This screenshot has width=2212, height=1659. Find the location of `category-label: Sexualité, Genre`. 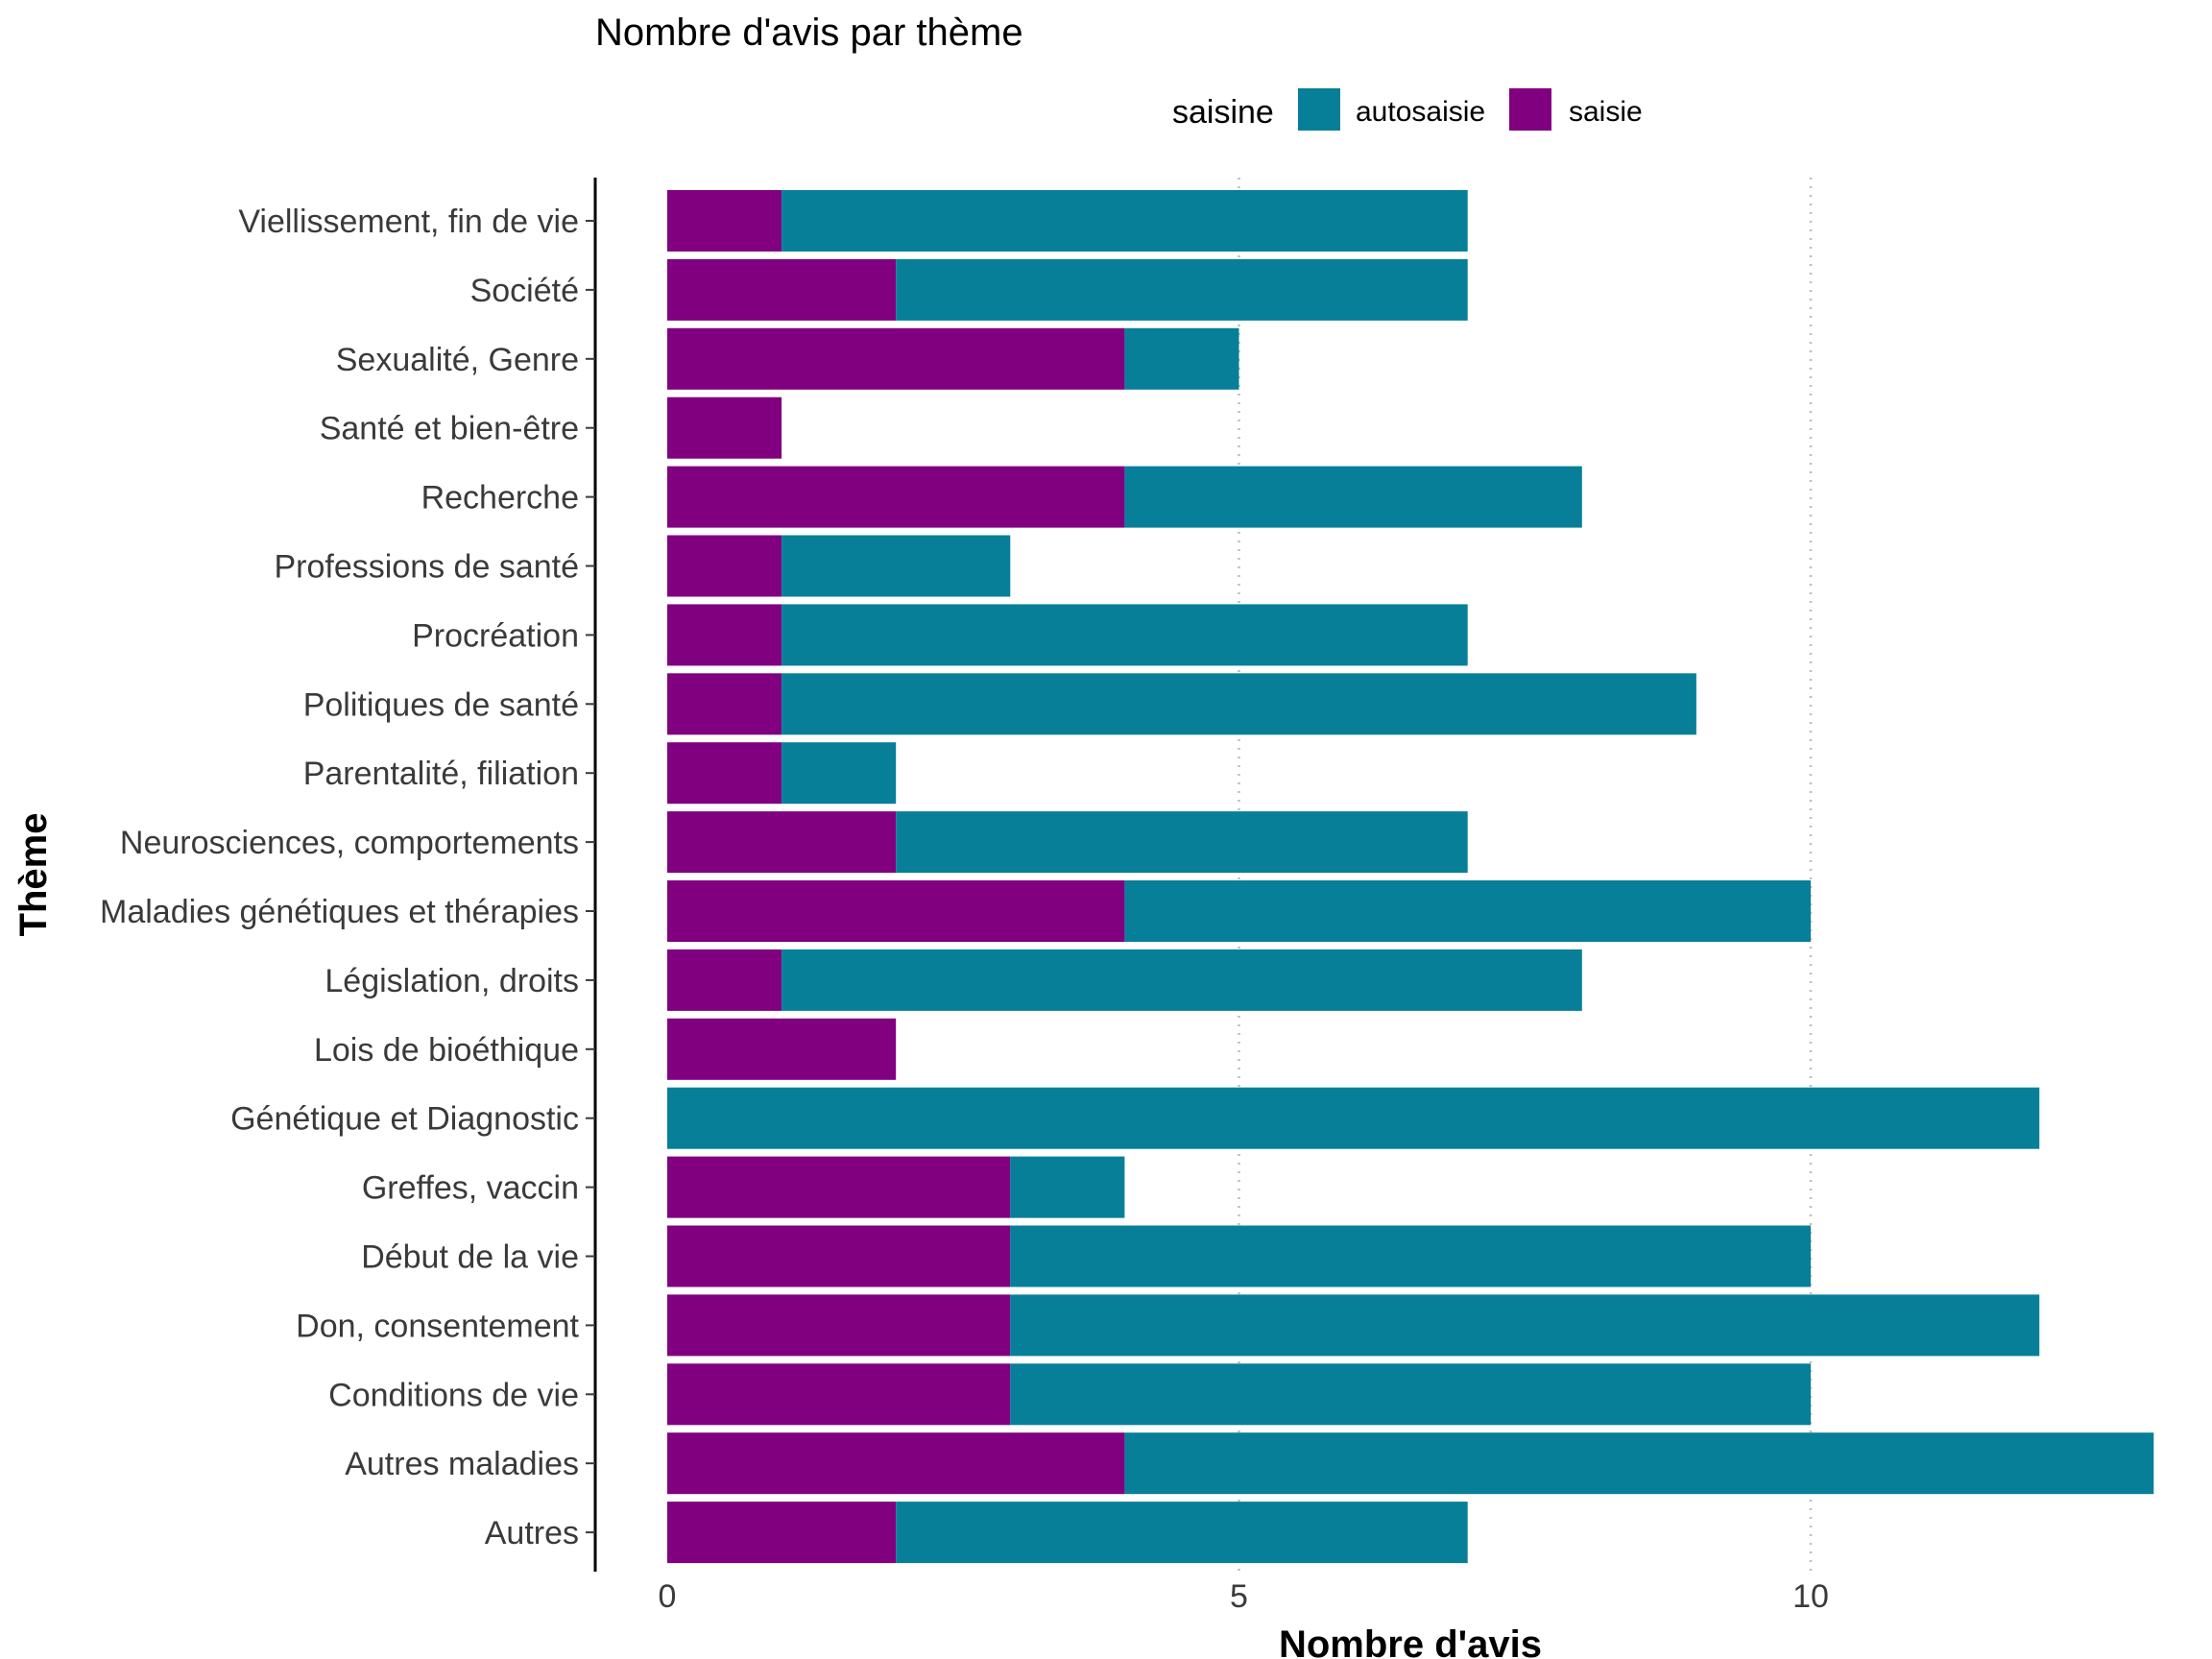

category-label: Sexualité, Genre is located at coordinates (457, 360).